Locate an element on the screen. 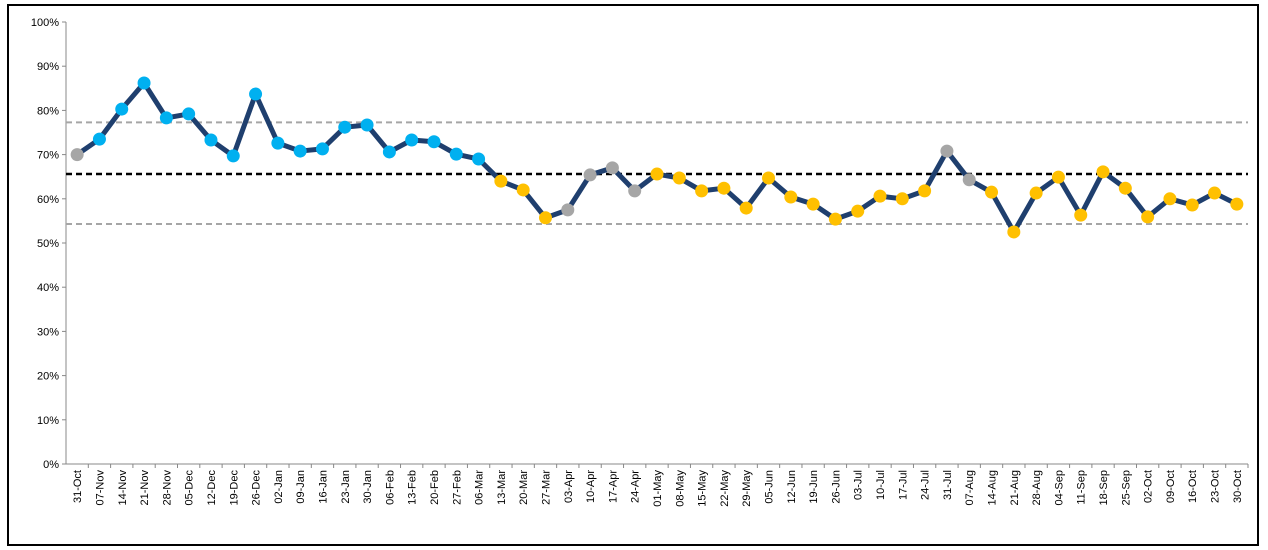  x-tick-label: 30-Jan is located at coordinates (368, 487).